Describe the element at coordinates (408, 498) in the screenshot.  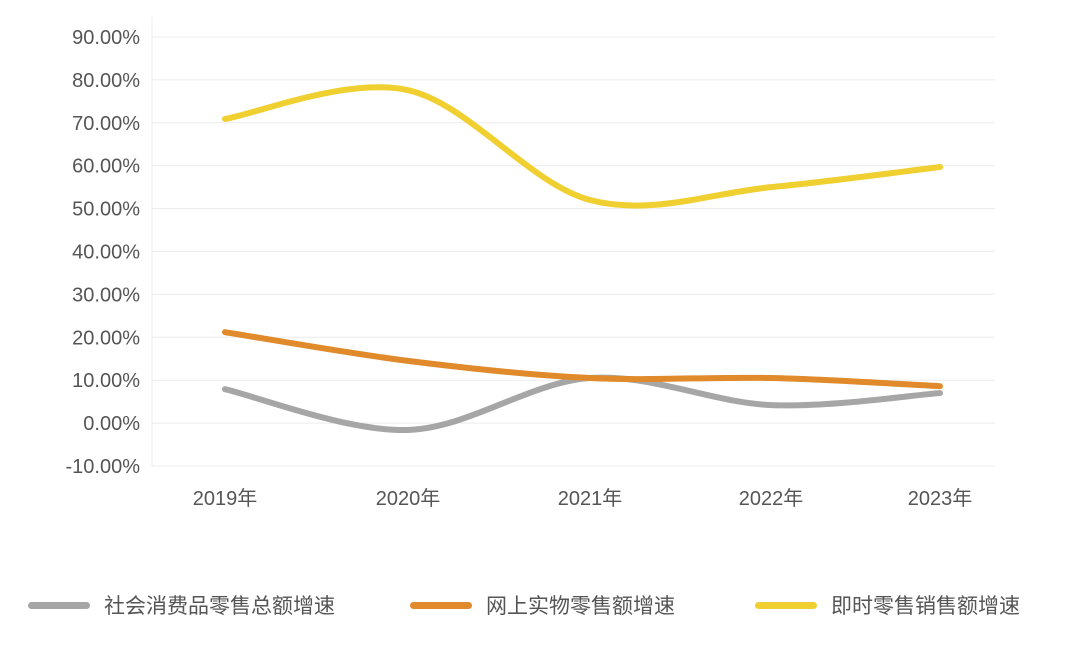
I see `x-tick-label: 2020年` at that location.